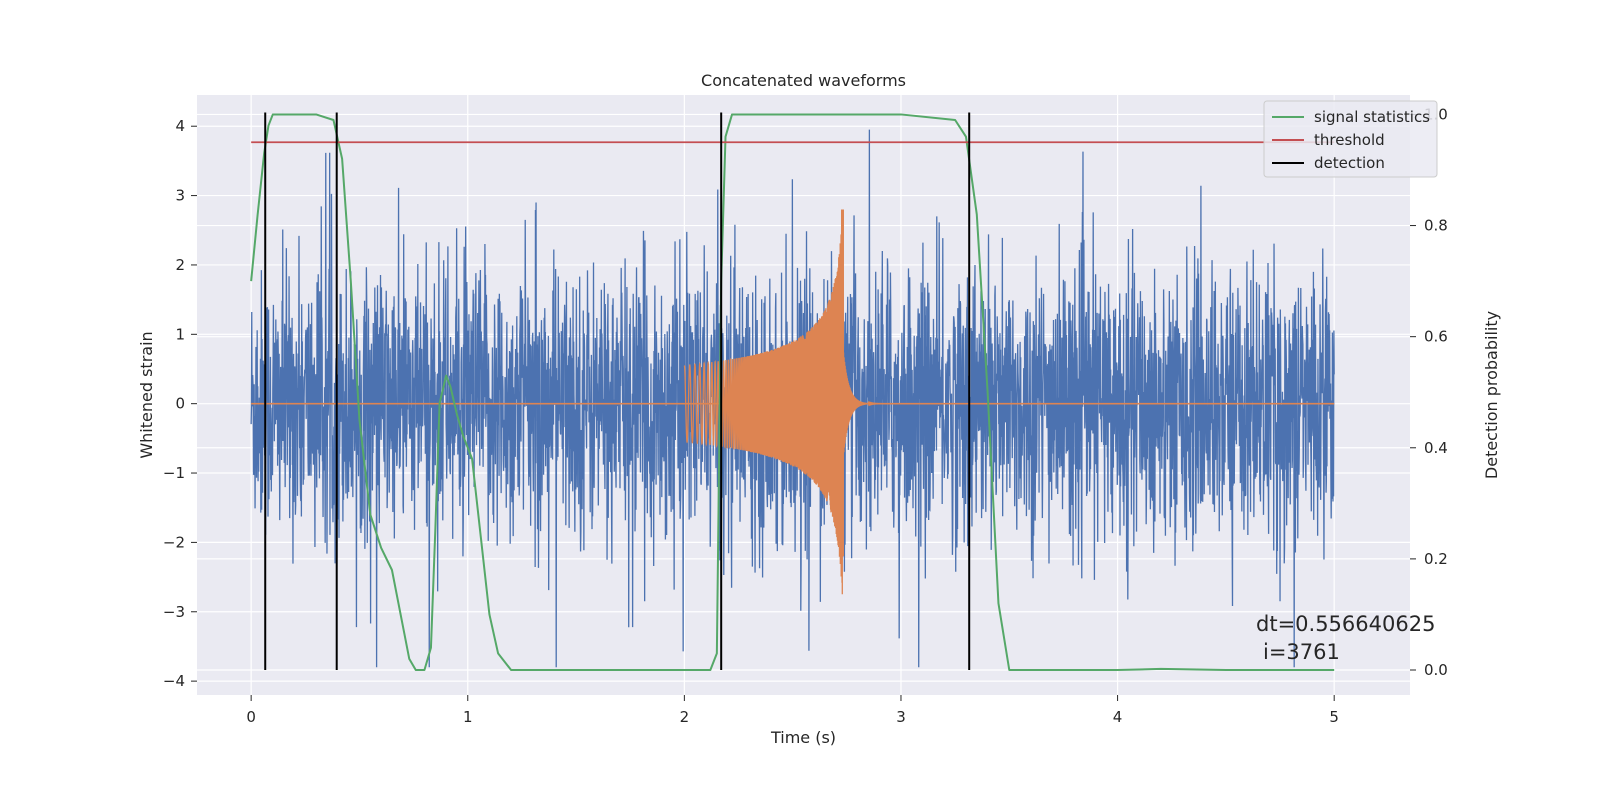  I want to click on x-axis-label: Time (s), so click(803, 737).